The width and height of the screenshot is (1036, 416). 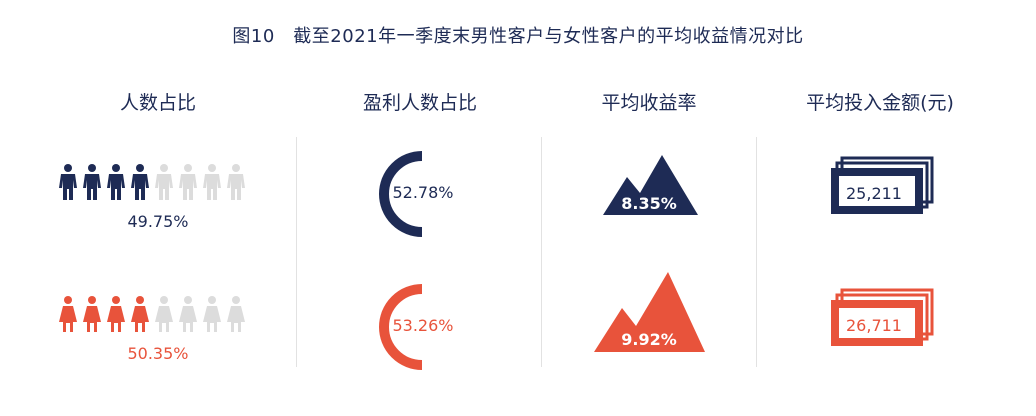 I want to click on female-avg-investment-label: 26,711, so click(x=874, y=325).